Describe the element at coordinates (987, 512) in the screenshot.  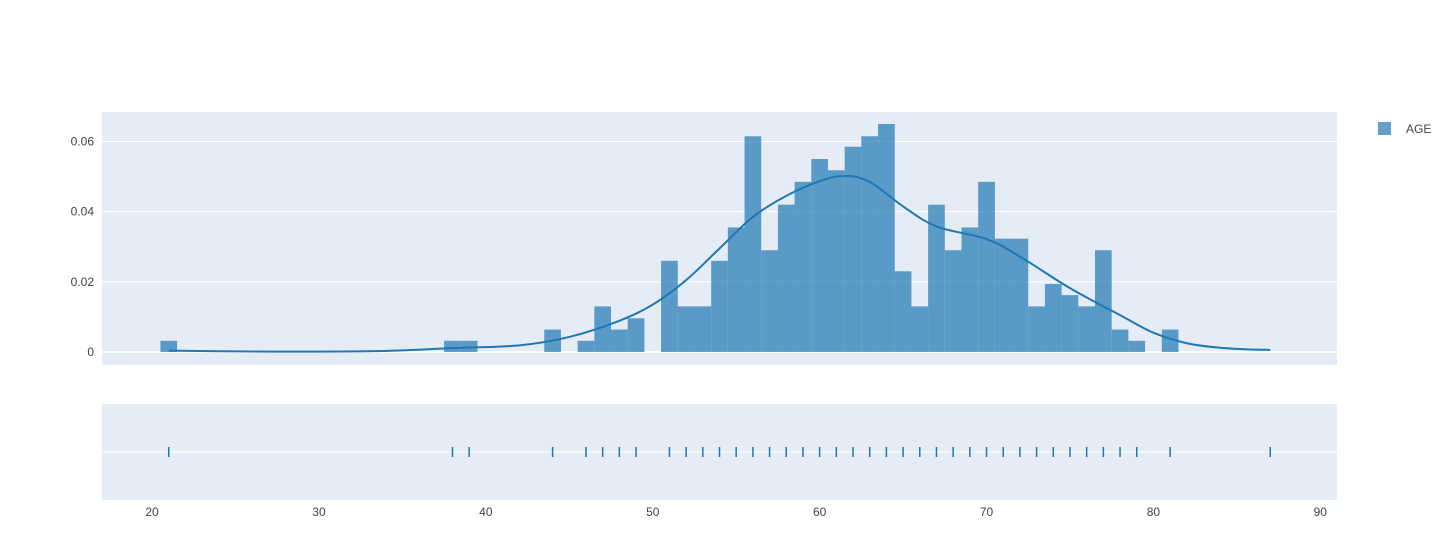
I see `x-tick-label: 70` at that location.